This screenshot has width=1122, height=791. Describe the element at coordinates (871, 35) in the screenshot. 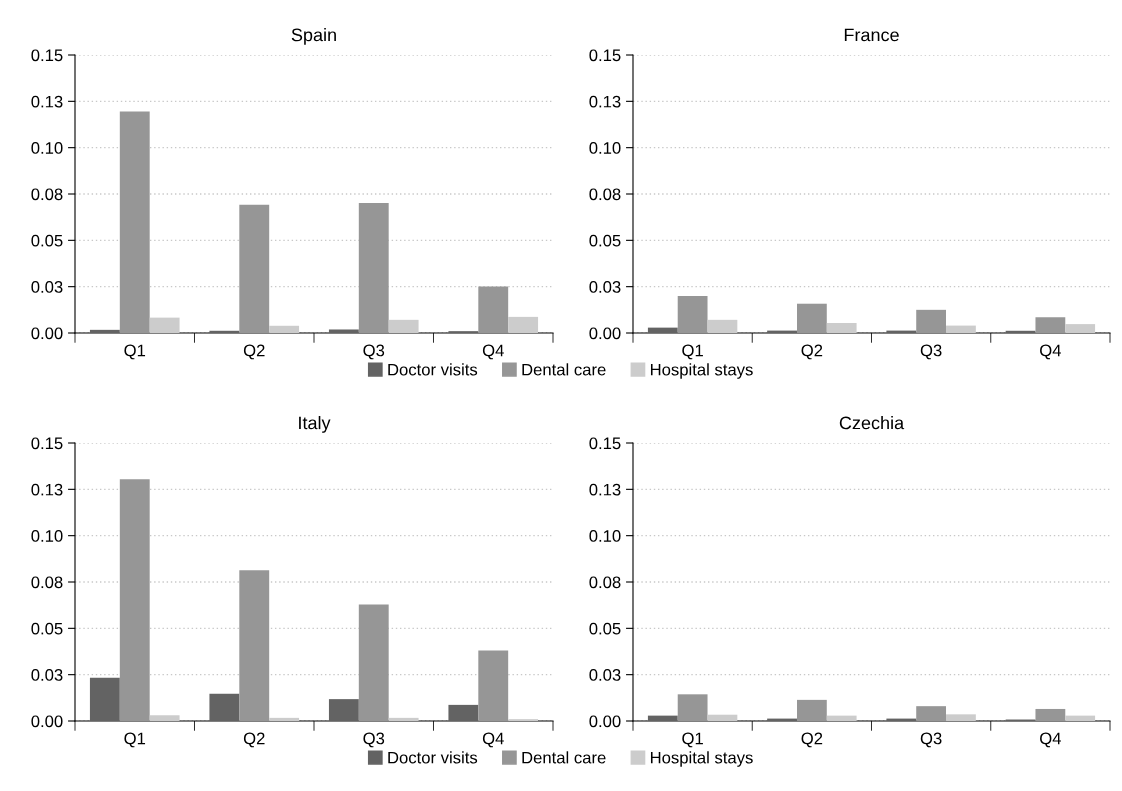

I see `chart-title: France` at that location.